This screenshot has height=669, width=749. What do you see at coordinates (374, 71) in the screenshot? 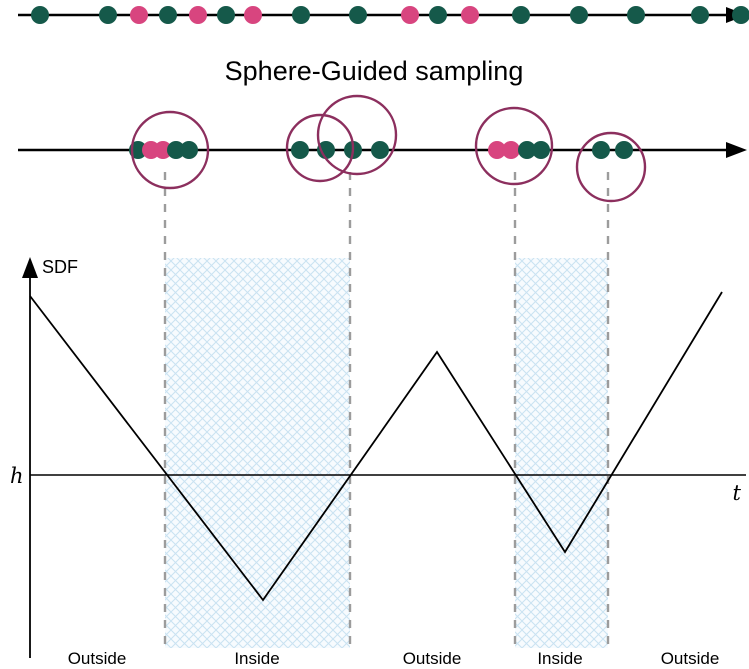
I see `figure-title: Sphere-Guided sampling` at bounding box center [374, 71].